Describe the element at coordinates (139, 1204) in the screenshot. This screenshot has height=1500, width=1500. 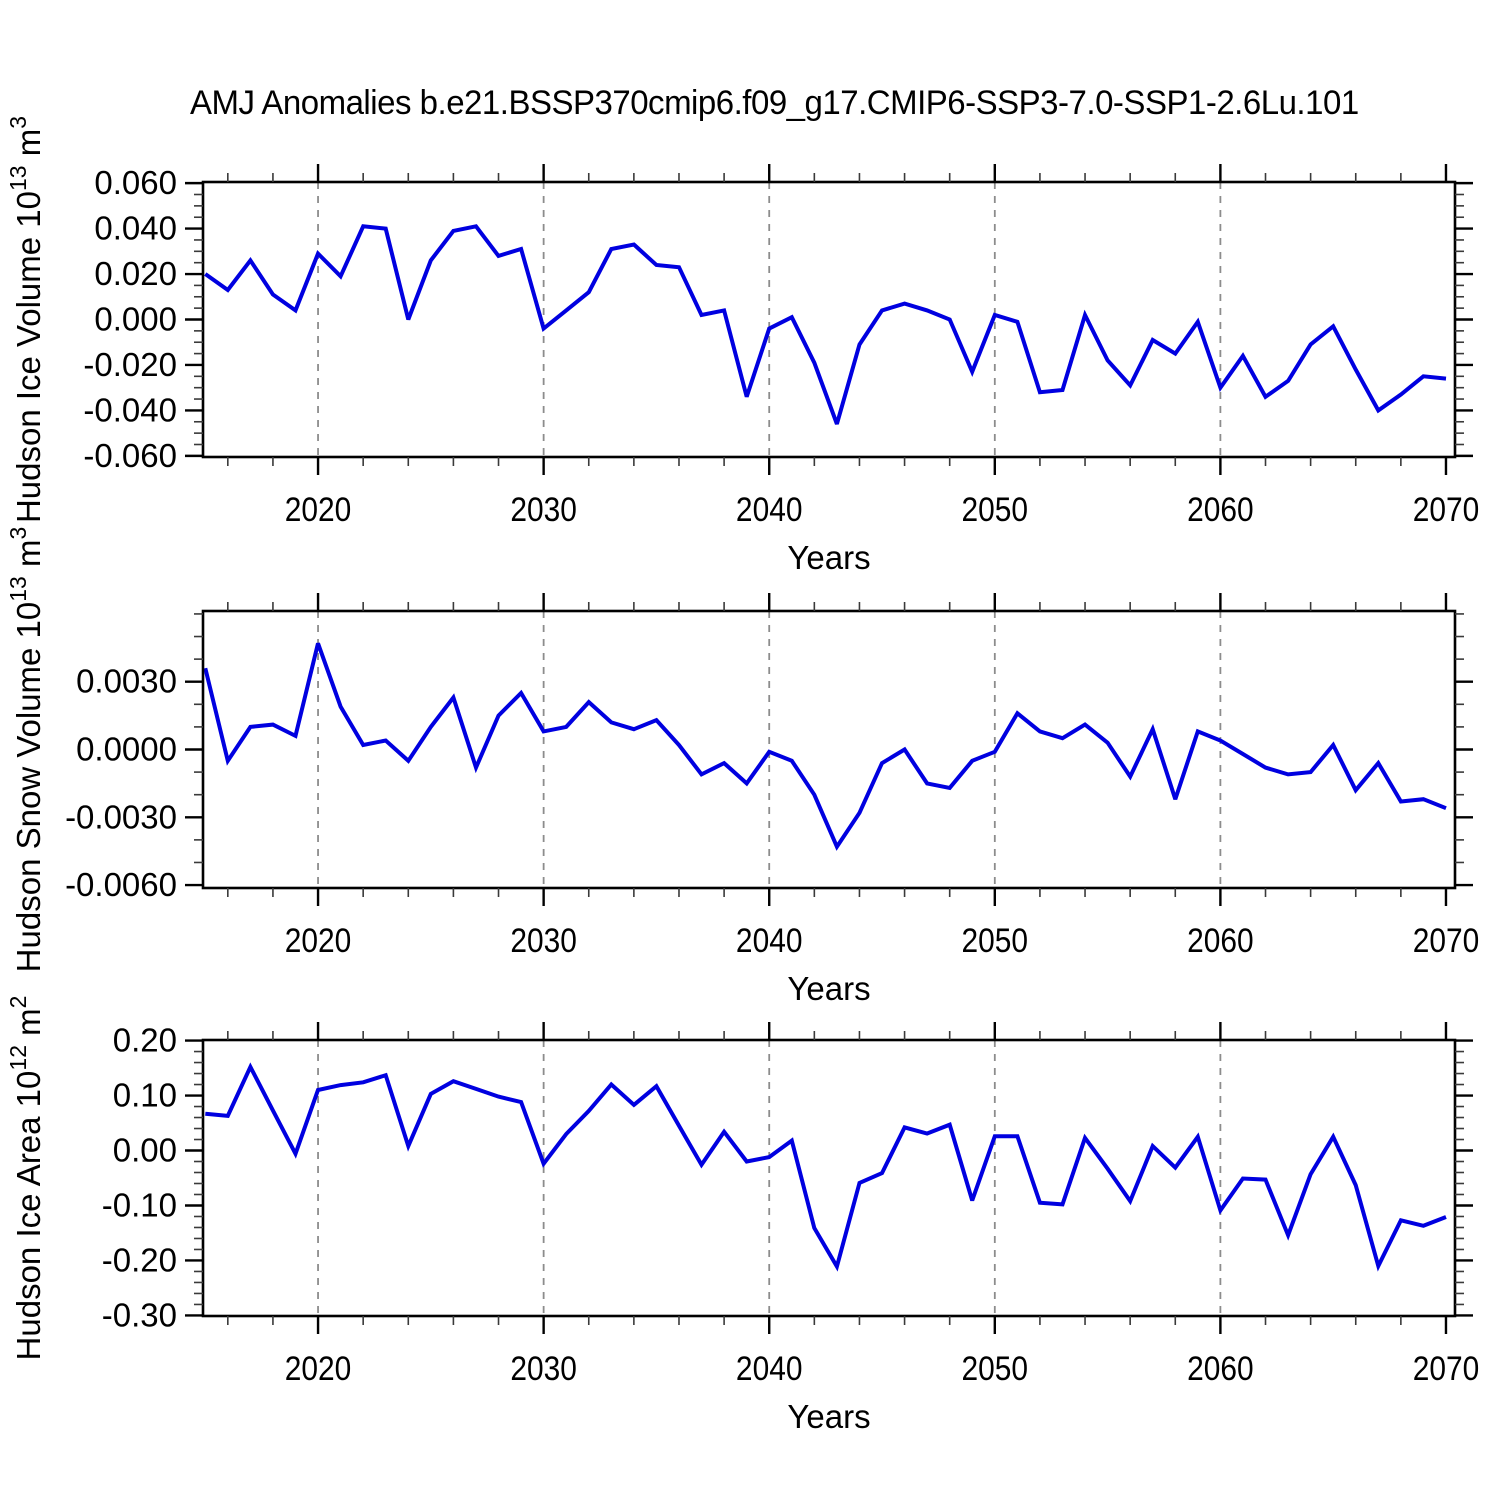
I see `y-tick-label: -0.10` at that location.